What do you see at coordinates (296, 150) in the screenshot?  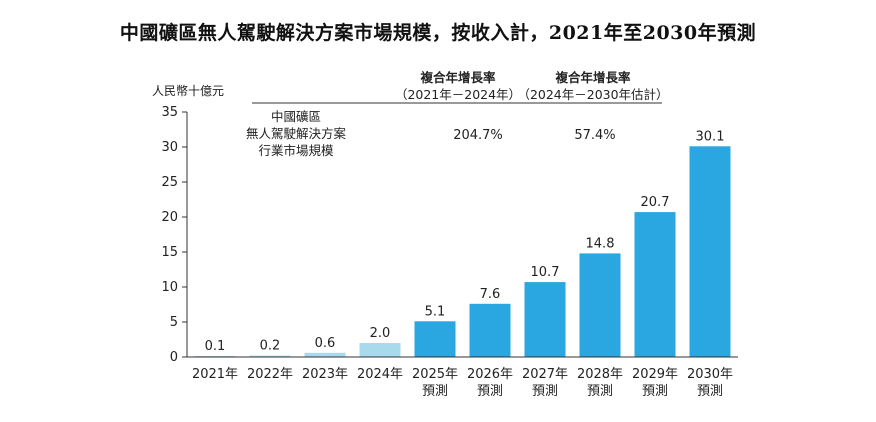 I see `series-label-line: 行業市場規模` at bounding box center [296, 150].